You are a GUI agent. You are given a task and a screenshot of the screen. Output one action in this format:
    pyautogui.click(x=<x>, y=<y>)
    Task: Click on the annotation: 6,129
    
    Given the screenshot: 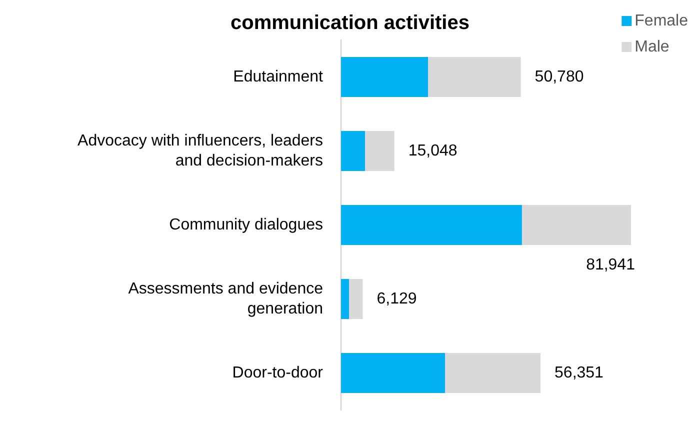 What is the action you would take?
    pyautogui.click(x=396, y=299)
    